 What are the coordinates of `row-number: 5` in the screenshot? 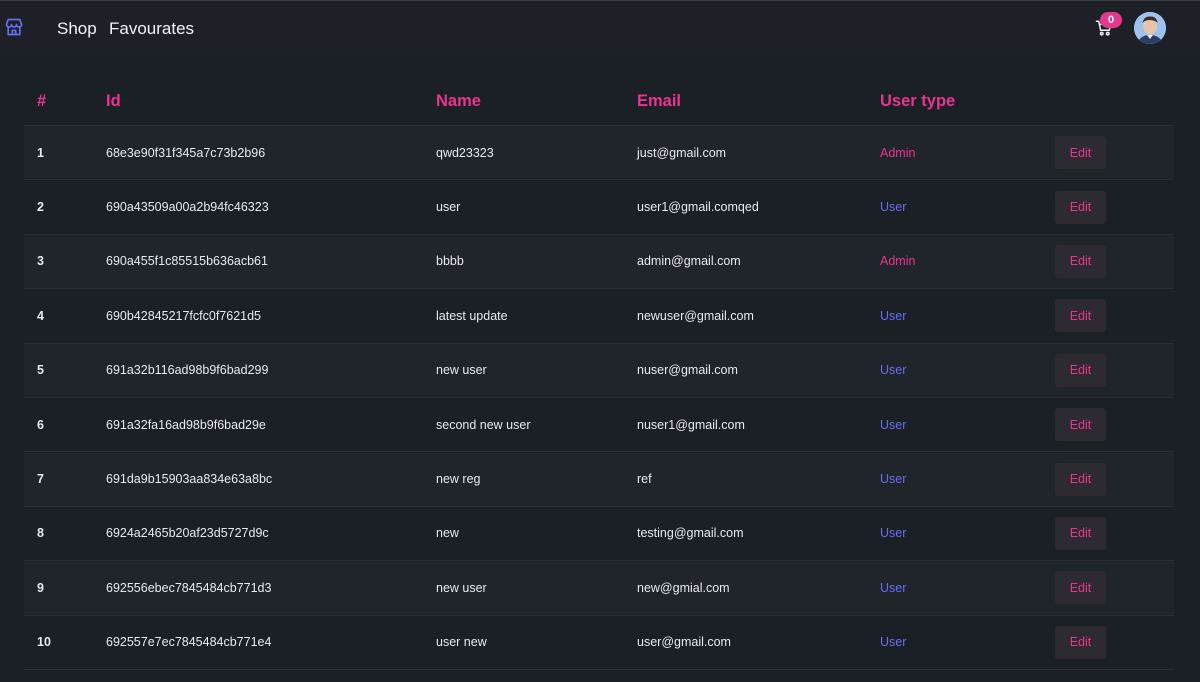 It's located at (40, 370).